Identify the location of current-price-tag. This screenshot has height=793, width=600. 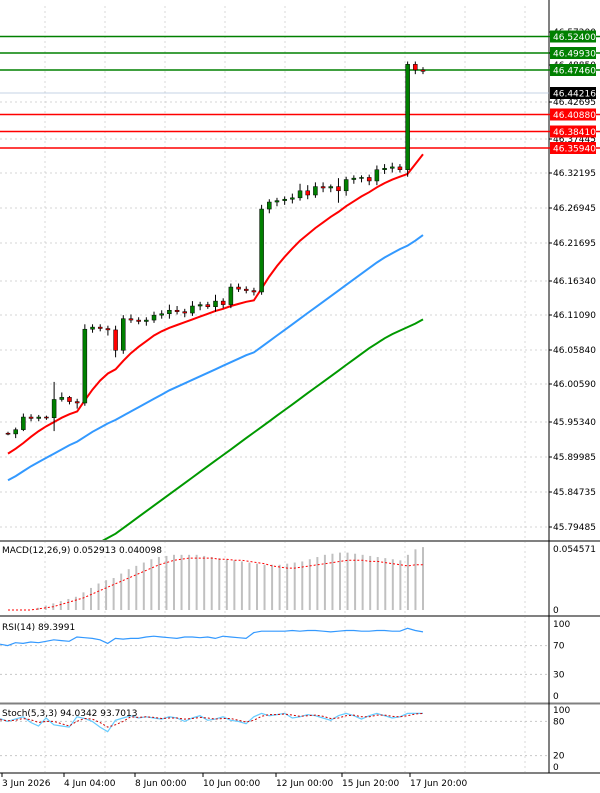
(573, 93).